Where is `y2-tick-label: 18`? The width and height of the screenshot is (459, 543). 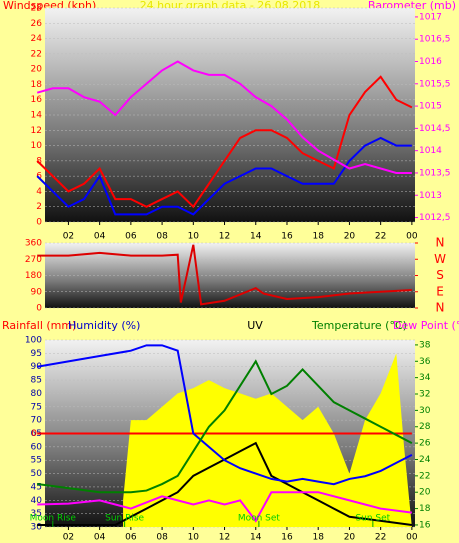 y2-tick-label: 18 is located at coordinates (425, 509).